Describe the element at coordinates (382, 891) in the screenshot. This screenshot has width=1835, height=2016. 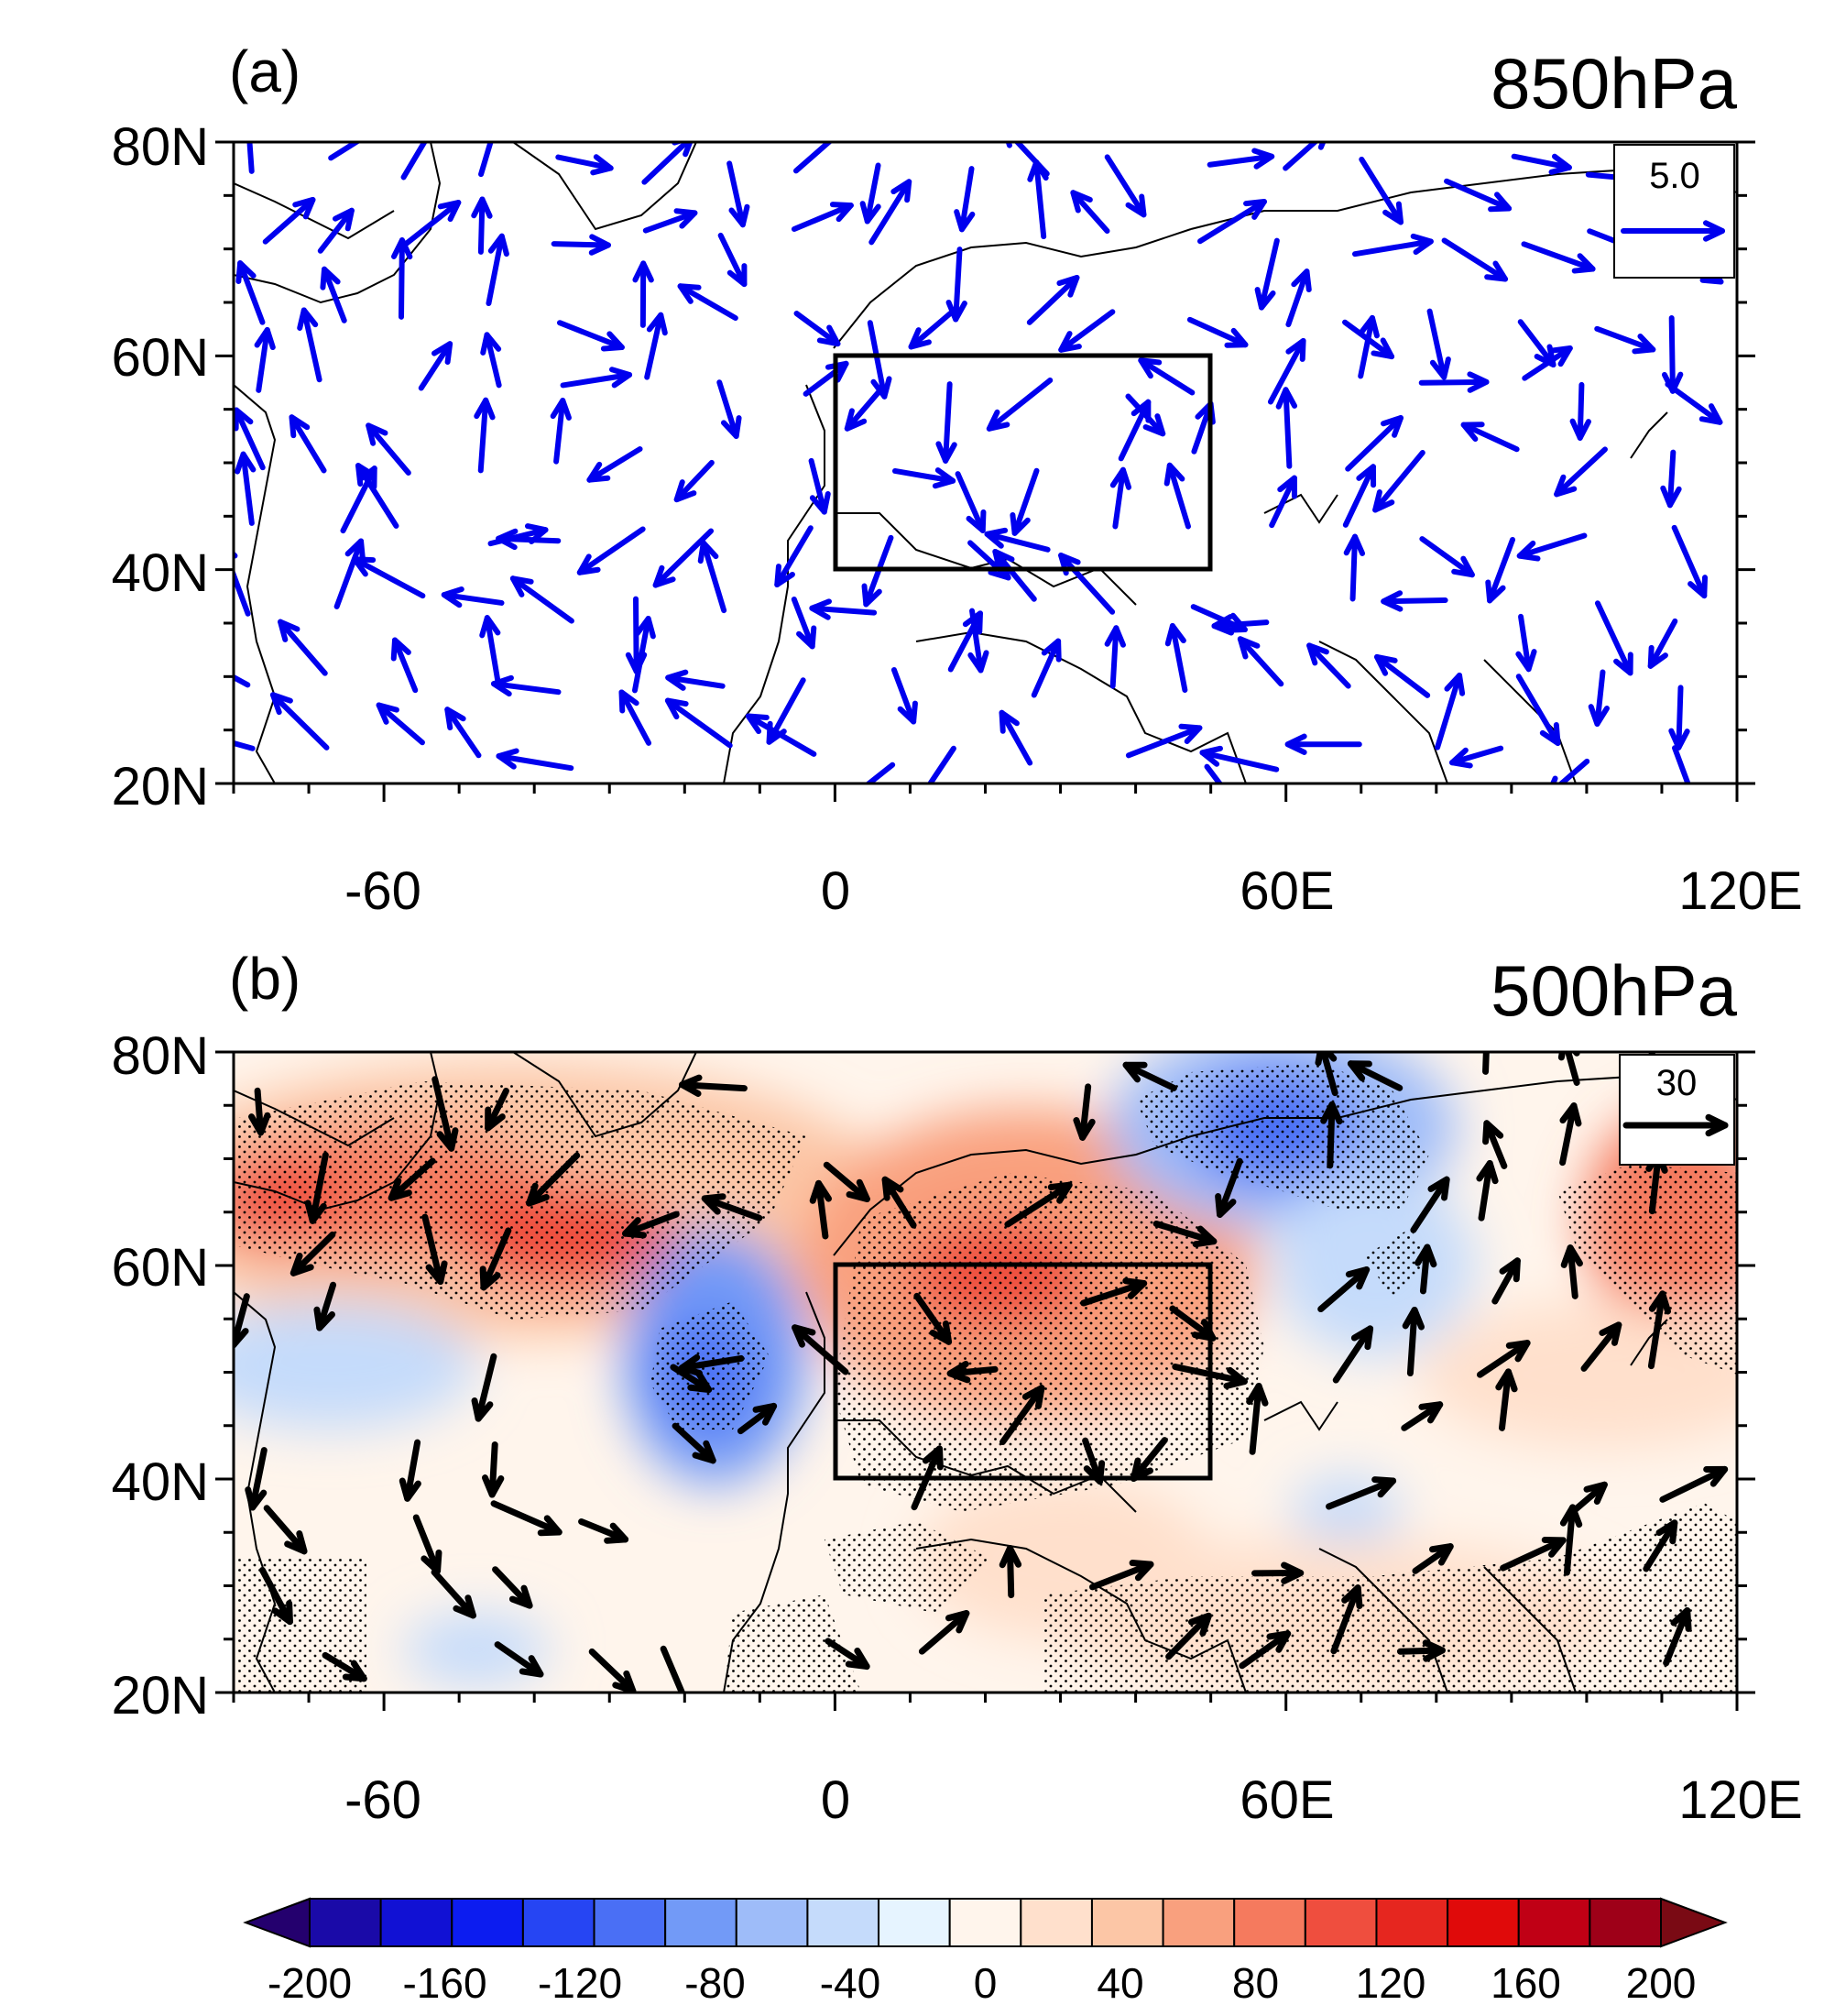
I see `panel-a-xlabel-m60: -60` at that location.